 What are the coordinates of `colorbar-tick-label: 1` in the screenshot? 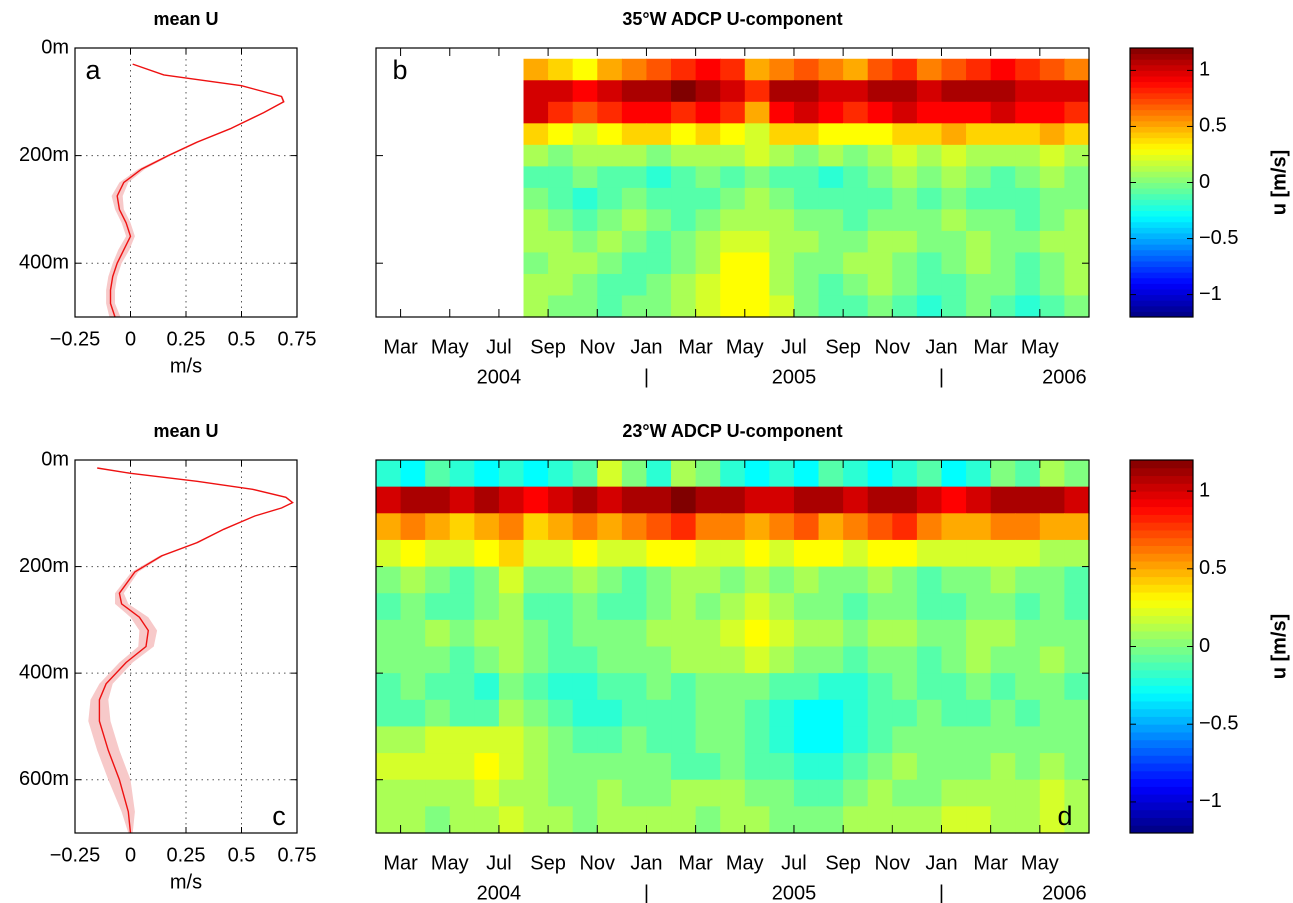 It's located at (1204, 490).